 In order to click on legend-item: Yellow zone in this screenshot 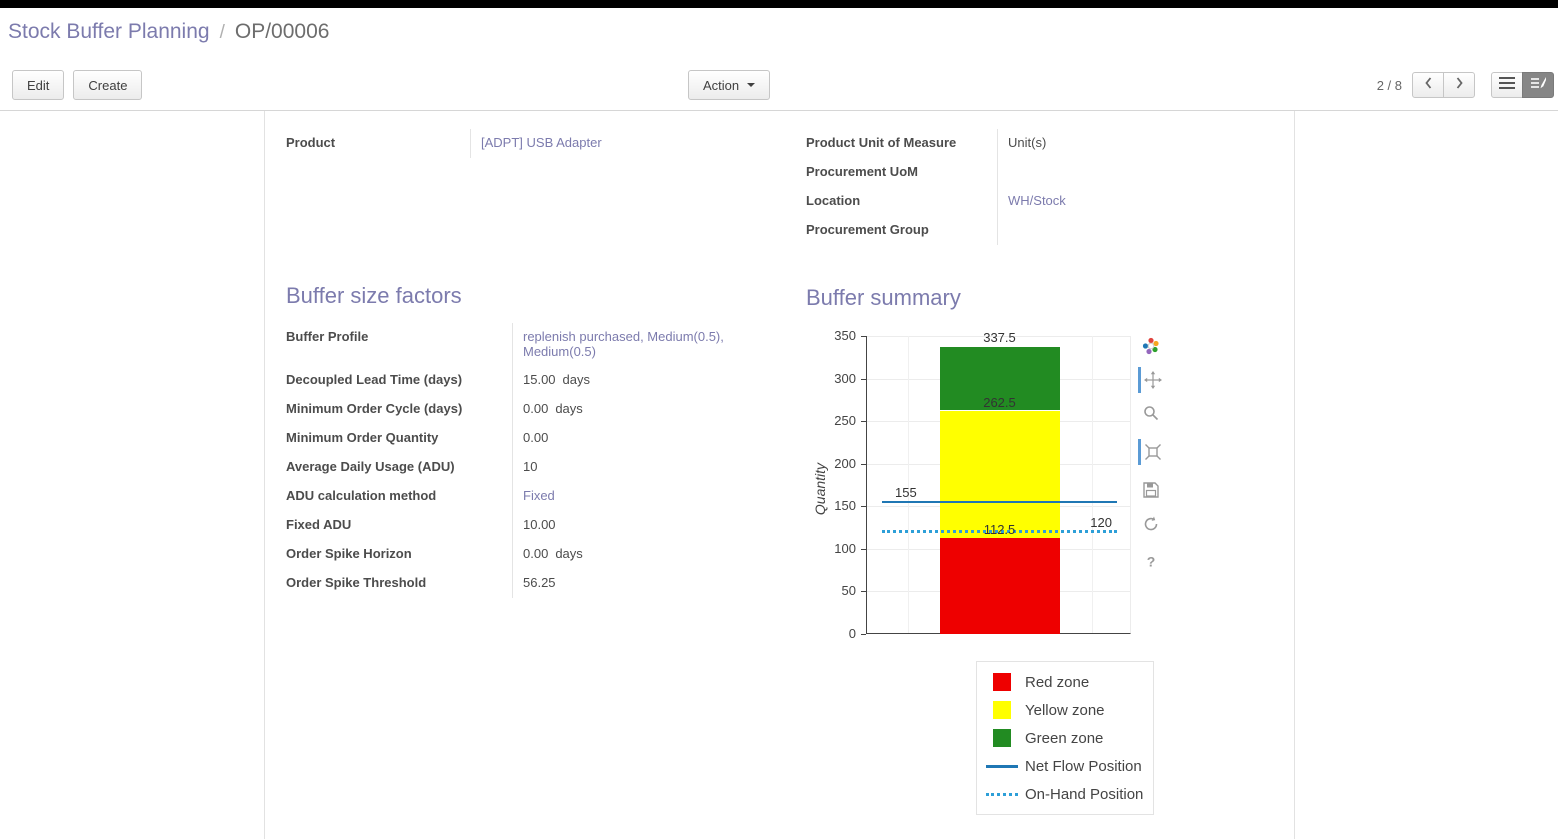, I will do `click(1069, 710)`.